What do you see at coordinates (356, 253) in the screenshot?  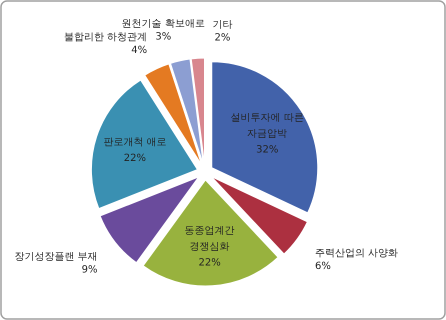 I see `slice-label: 주력산업의 사양화` at bounding box center [356, 253].